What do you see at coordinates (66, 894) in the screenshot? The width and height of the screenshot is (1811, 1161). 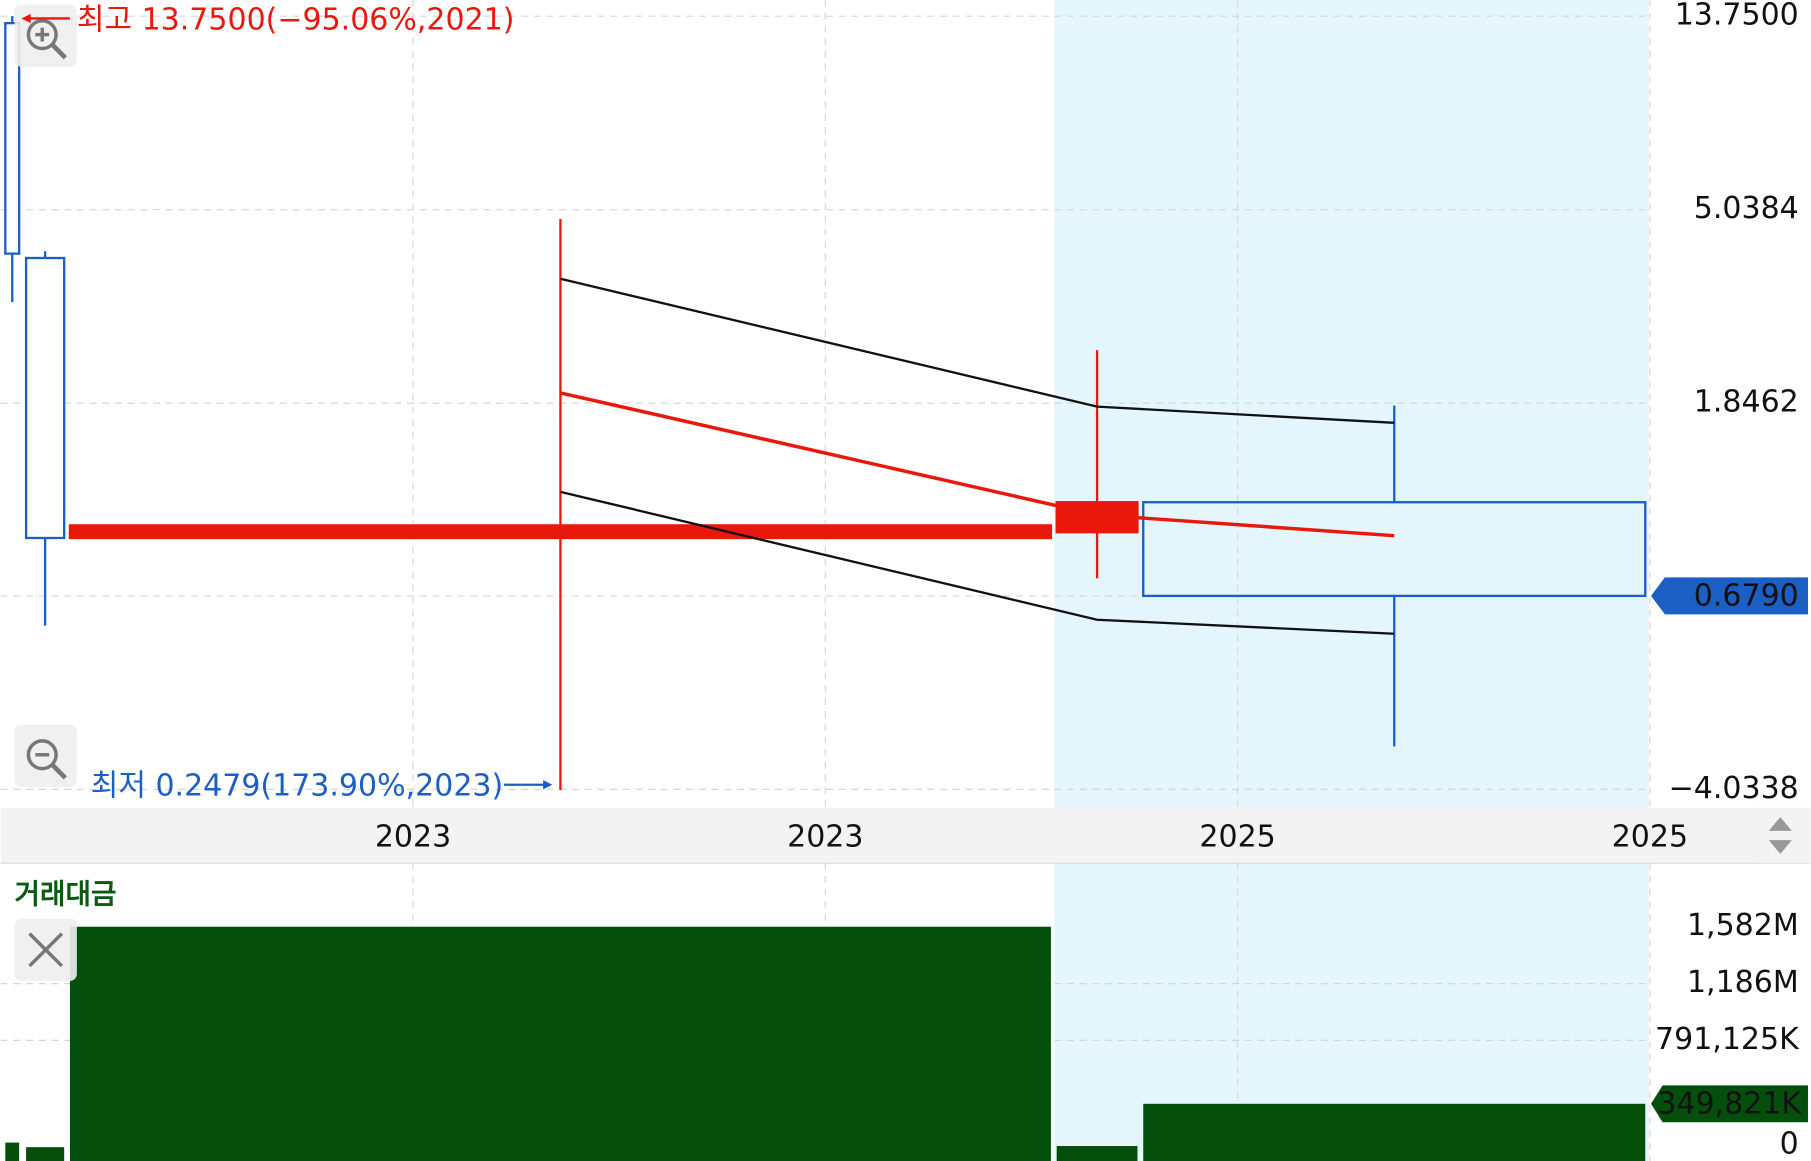 I see `volume-title: 거래대금` at bounding box center [66, 894].